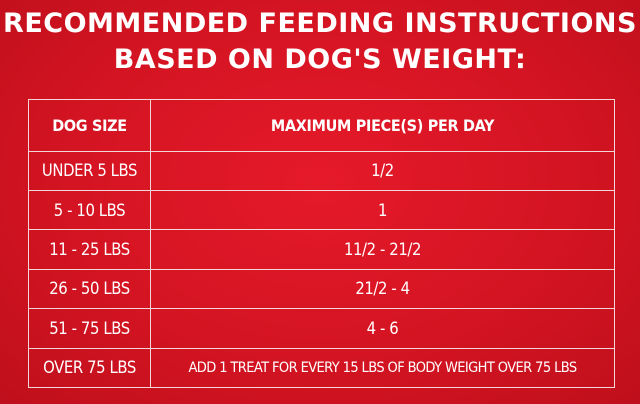 This screenshot has height=404, width=640. Describe the element at coordinates (320, 59) in the screenshot. I see `title-line-2: BASED ON DOG'S WEIGHT:` at that location.